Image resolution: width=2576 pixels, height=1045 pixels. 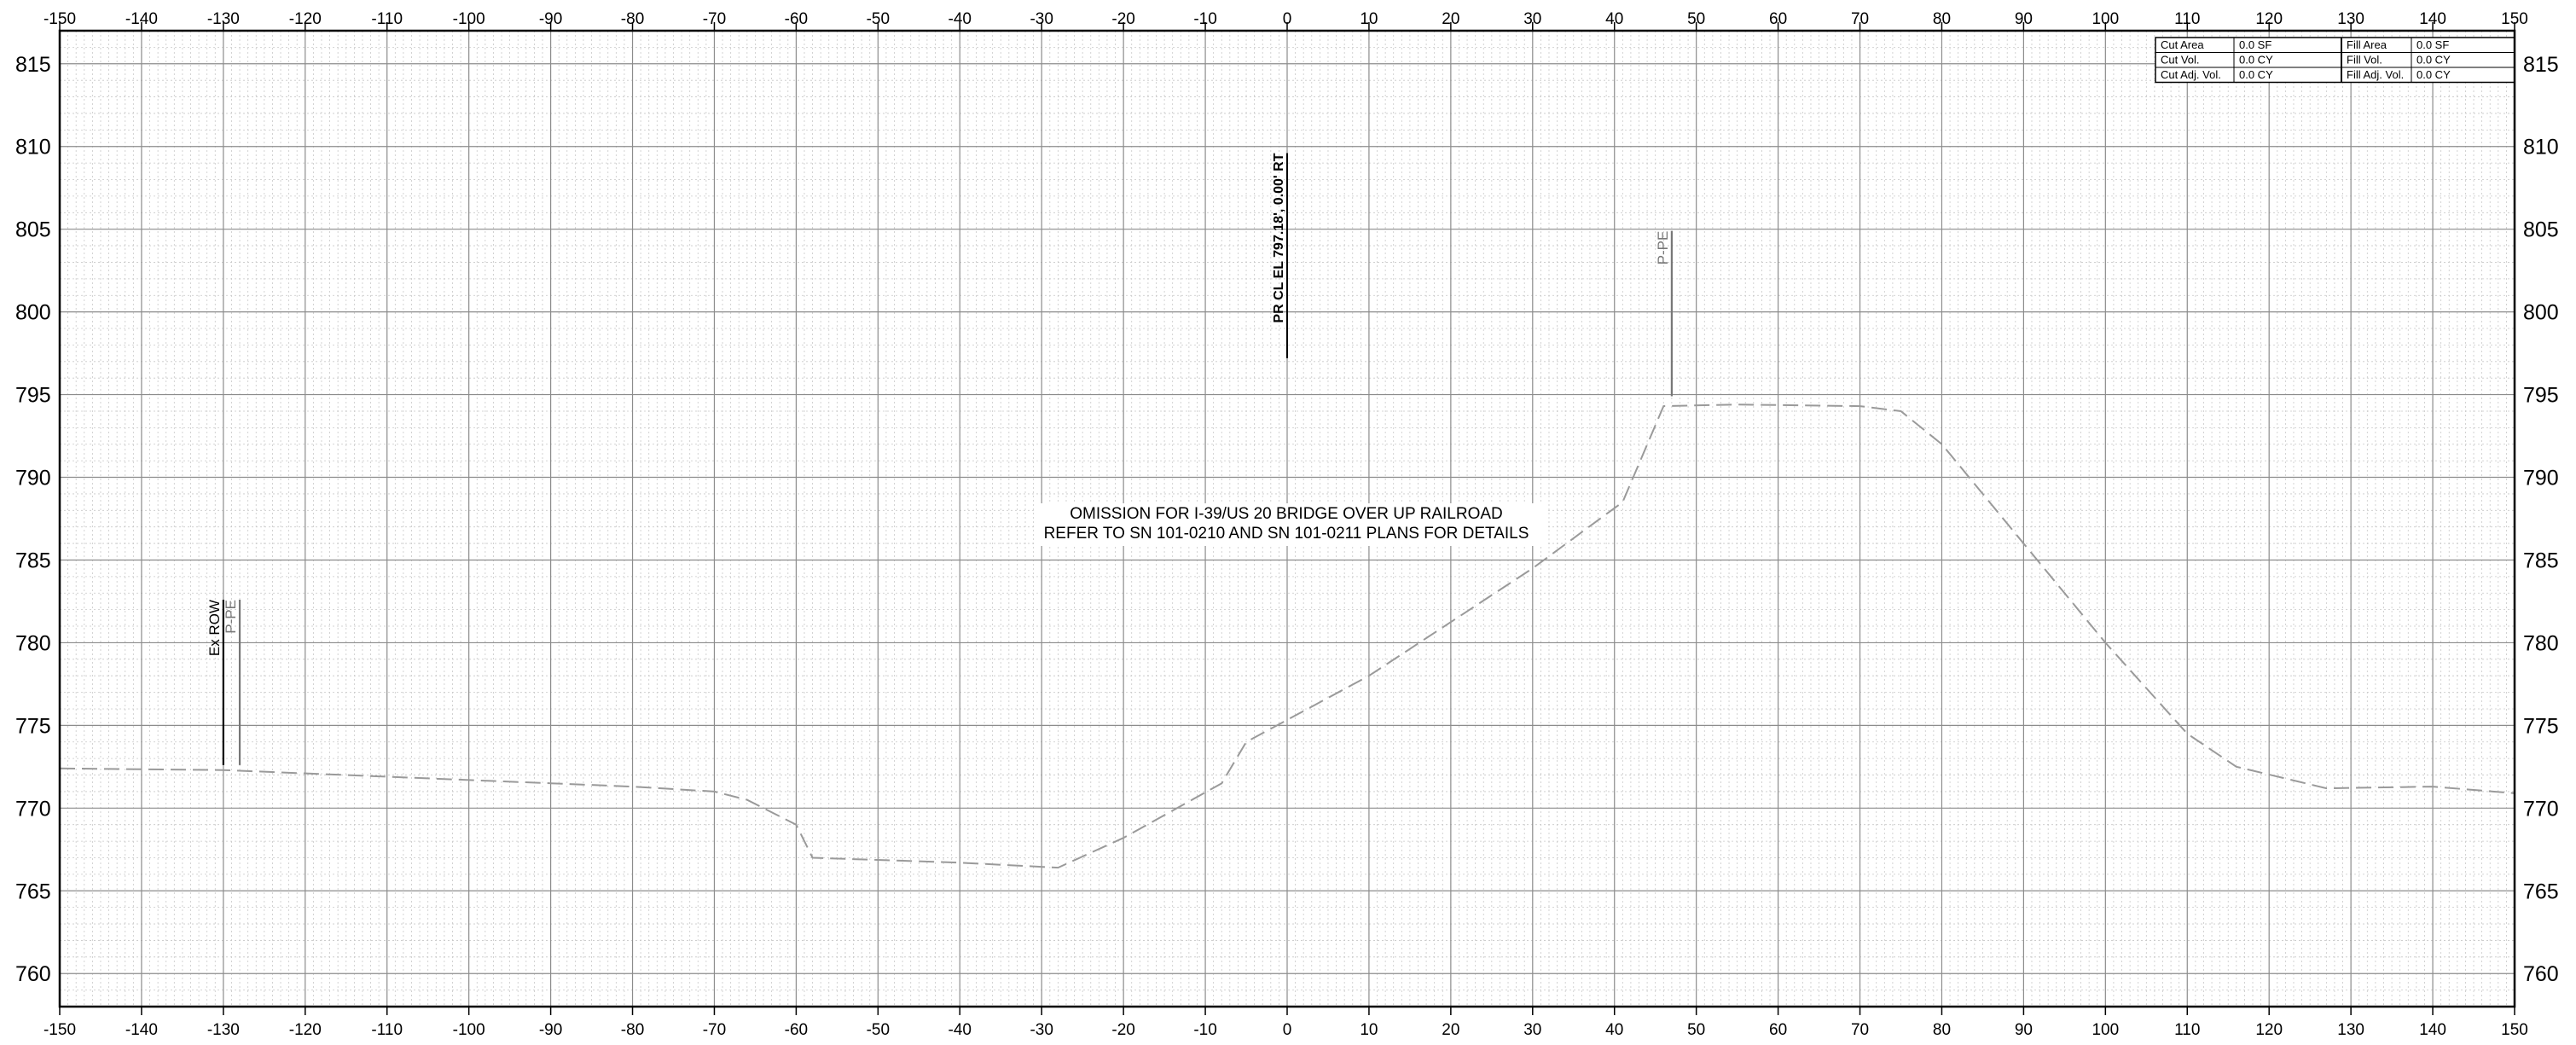 What do you see at coordinates (1696, 1030) in the screenshot?
I see `bottom-tick-label: 50` at bounding box center [1696, 1030].